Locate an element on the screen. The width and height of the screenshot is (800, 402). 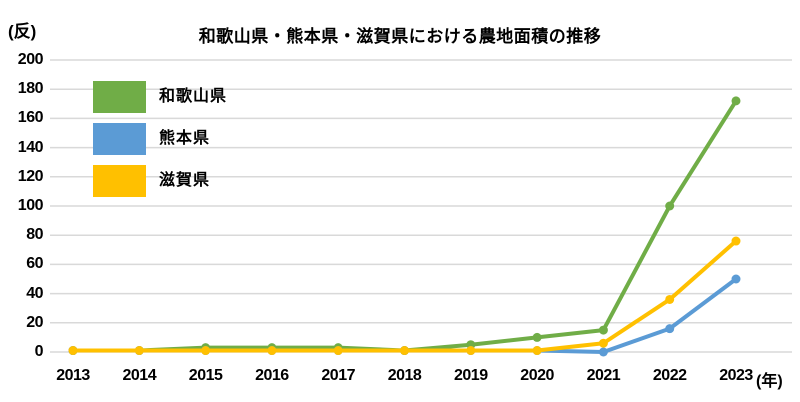
x-tick-label: 2017 is located at coordinates (338, 375).